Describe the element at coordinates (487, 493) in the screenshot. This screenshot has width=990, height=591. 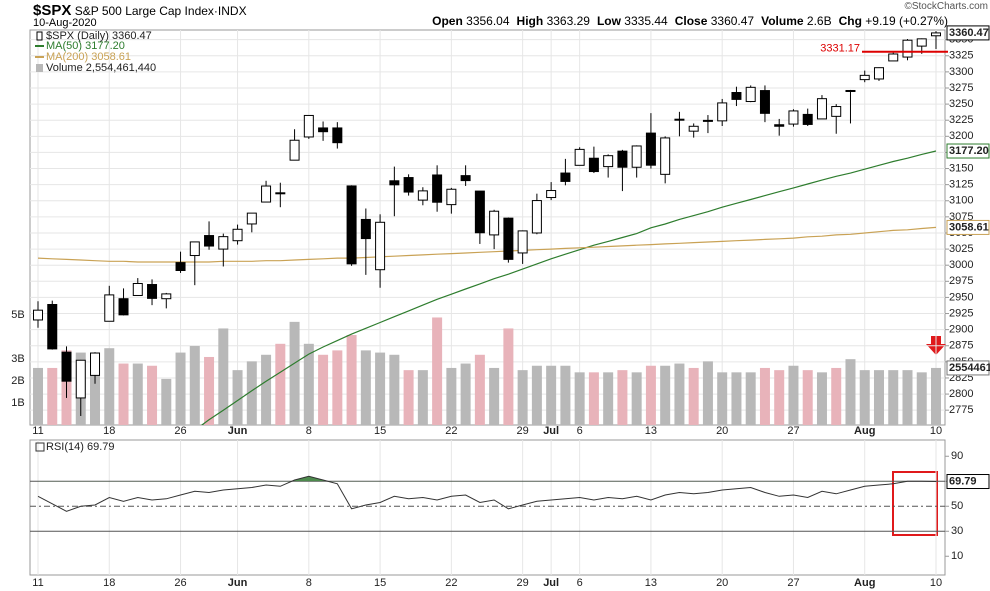
I see `rsi-line` at that location.